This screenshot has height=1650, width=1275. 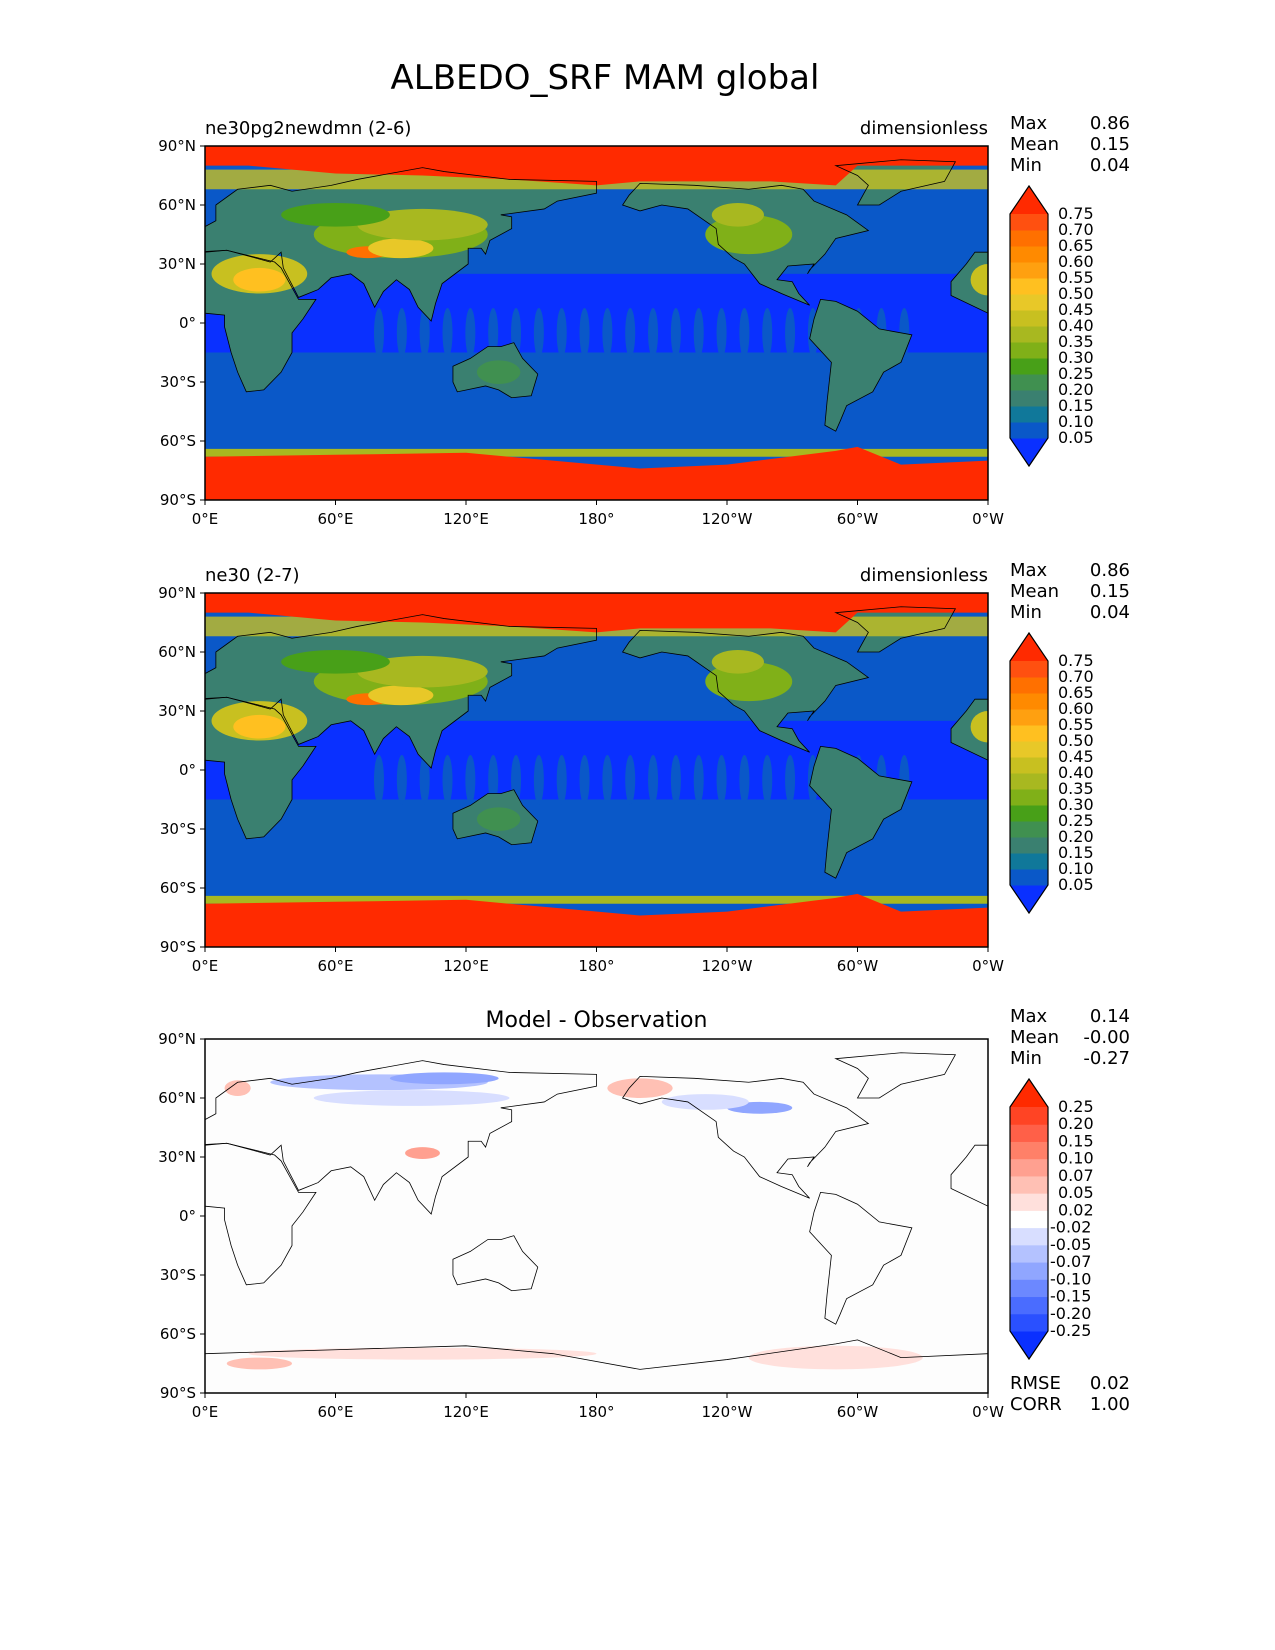 I want to click on panel-title-left: ne30pg2newdmn (2-6), so click(x=308, y=128).